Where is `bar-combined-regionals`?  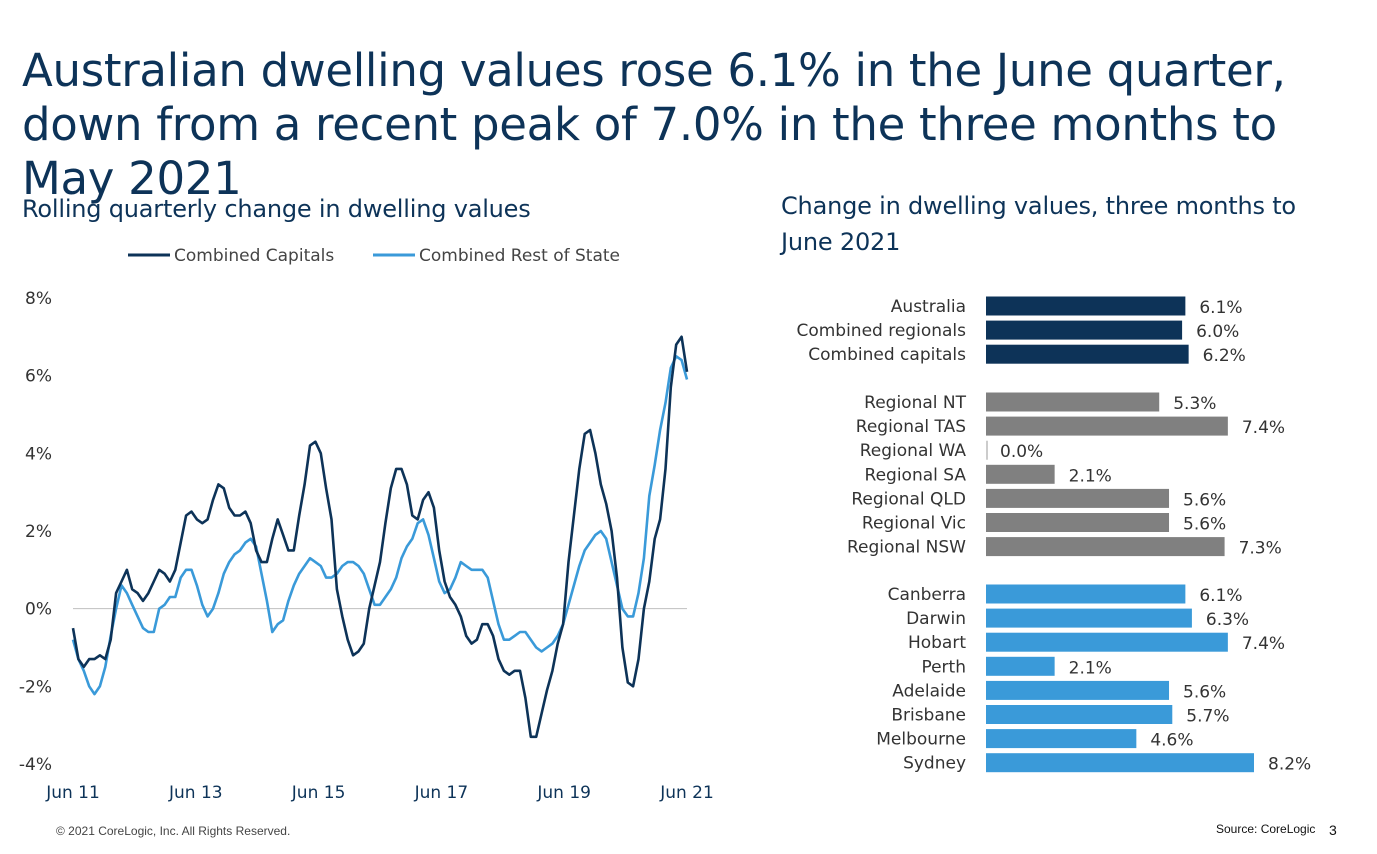
bar-combined-regionals is located at coordinates (1084, 330).